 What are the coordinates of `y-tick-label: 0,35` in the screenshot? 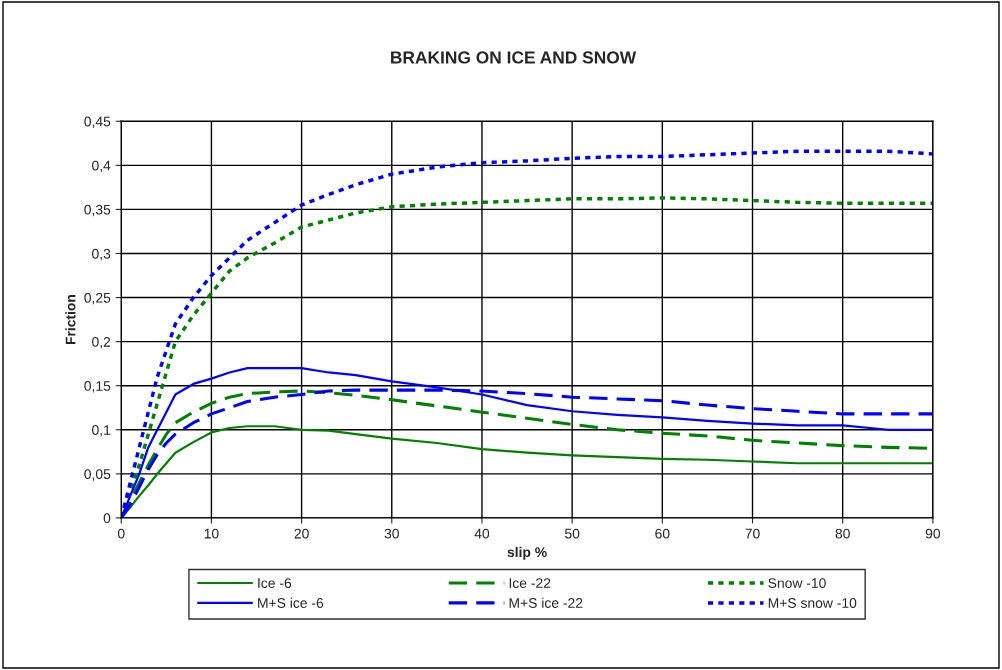 It's located at (97, 210).